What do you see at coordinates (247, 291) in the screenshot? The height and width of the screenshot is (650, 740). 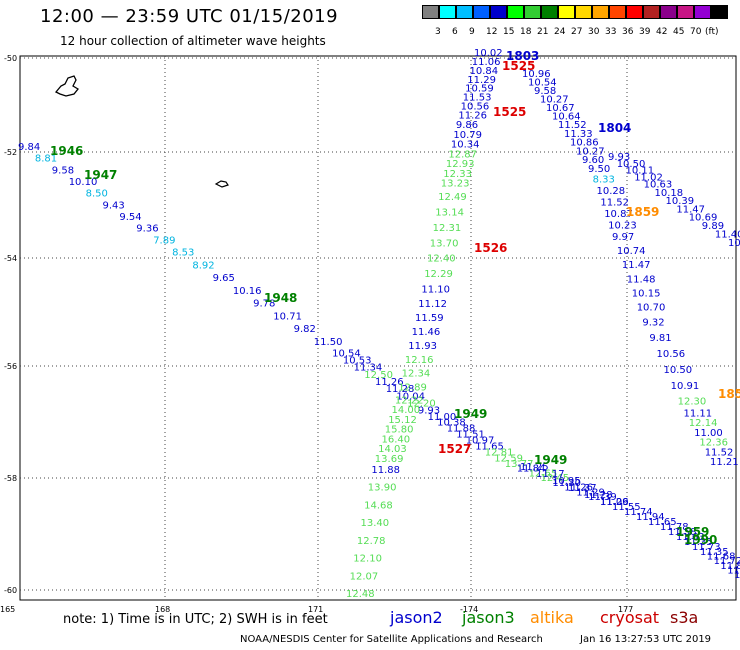 I see `wave-height-value: 10.16` at bounding box center [247, 291].